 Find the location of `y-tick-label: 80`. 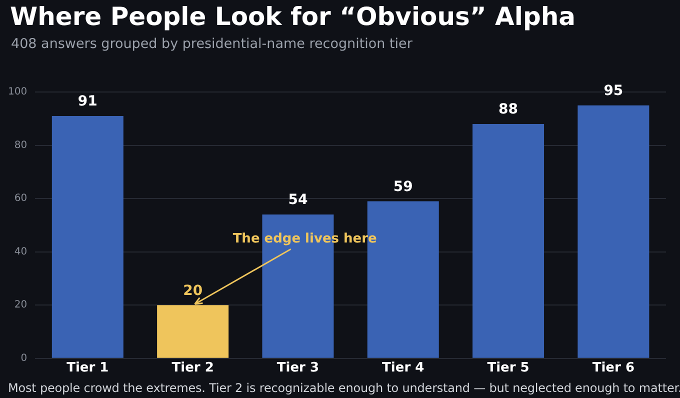

y-tick-label: 80 is located at coordinates (21, 145).